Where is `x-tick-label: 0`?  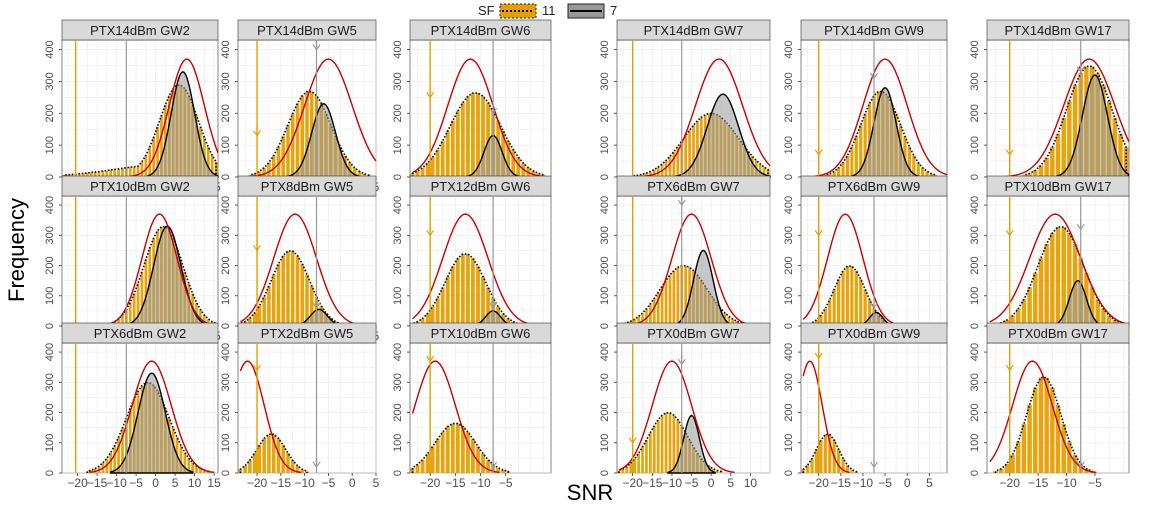 x-tick-label: 0 is located at coordinates (352, 483).